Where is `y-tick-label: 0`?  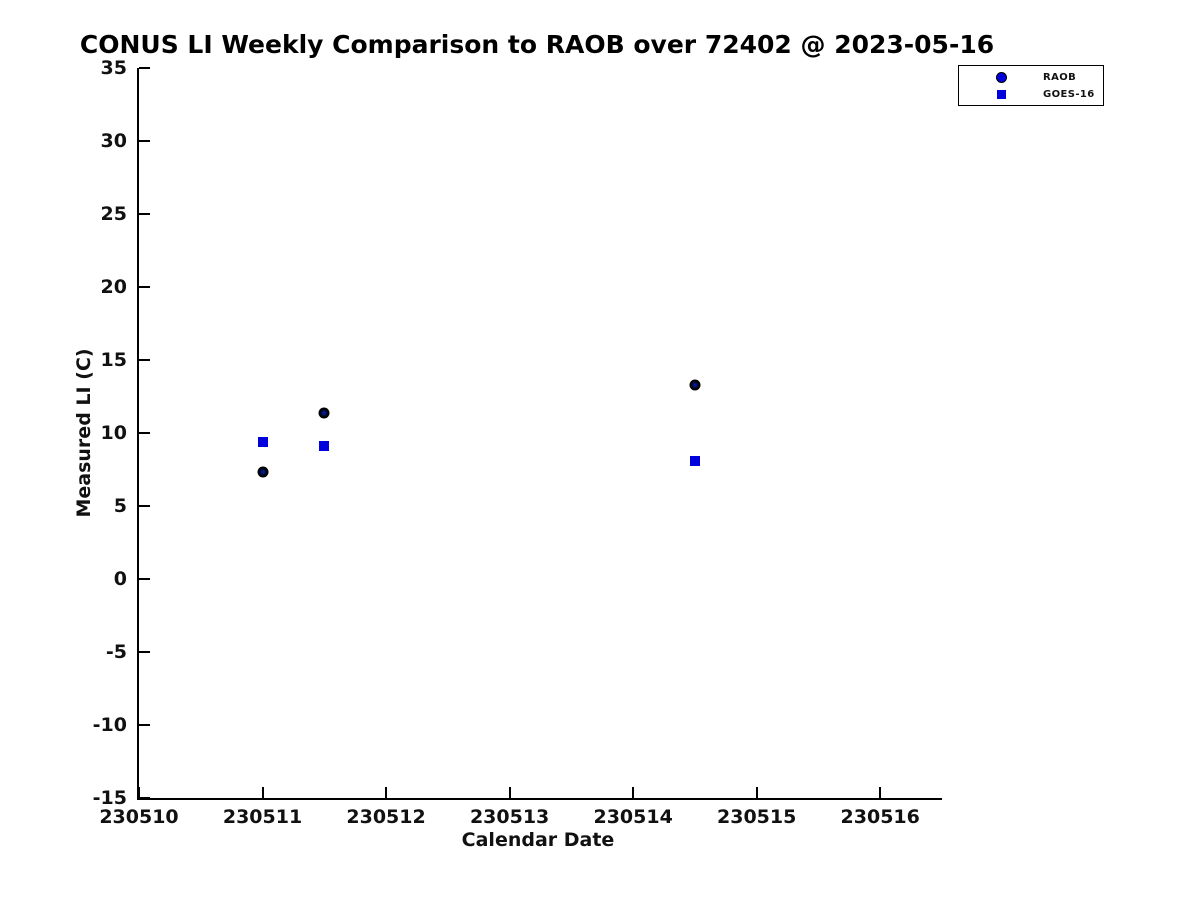
y-tick-label: 0 is located at coordinates (120, 579).